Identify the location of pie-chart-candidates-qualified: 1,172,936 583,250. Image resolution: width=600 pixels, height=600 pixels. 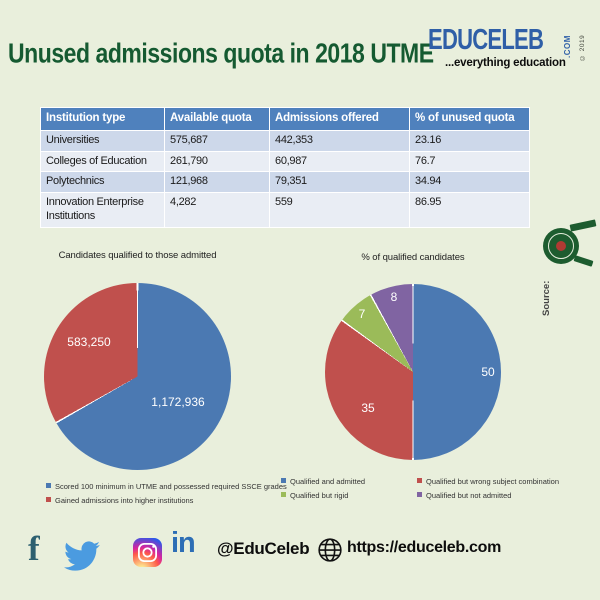
(137, 376).